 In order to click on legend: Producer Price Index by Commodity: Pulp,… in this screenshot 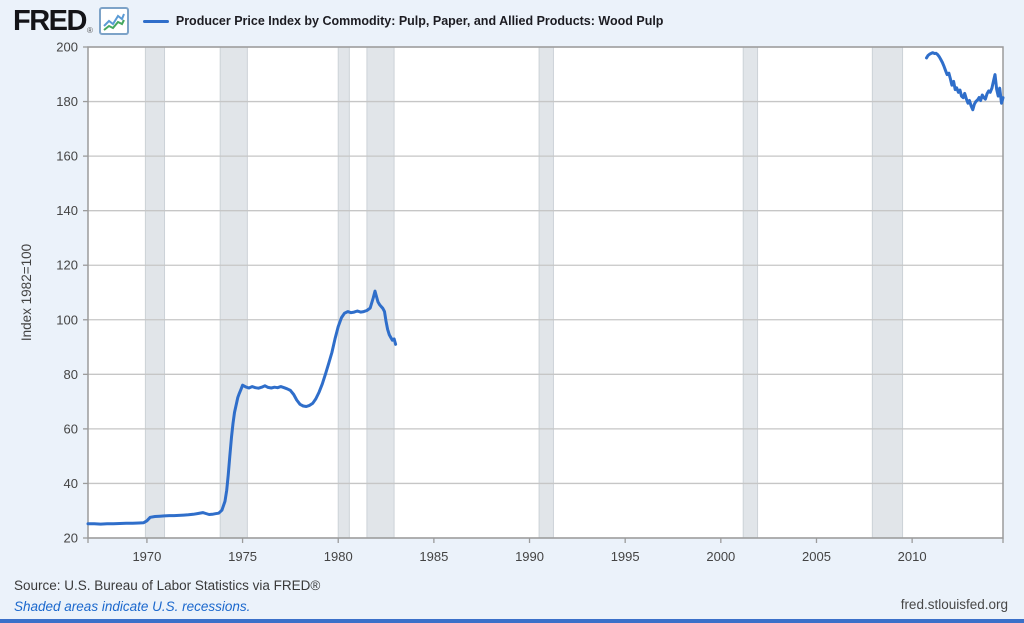, I will do `click(403, 21)`.